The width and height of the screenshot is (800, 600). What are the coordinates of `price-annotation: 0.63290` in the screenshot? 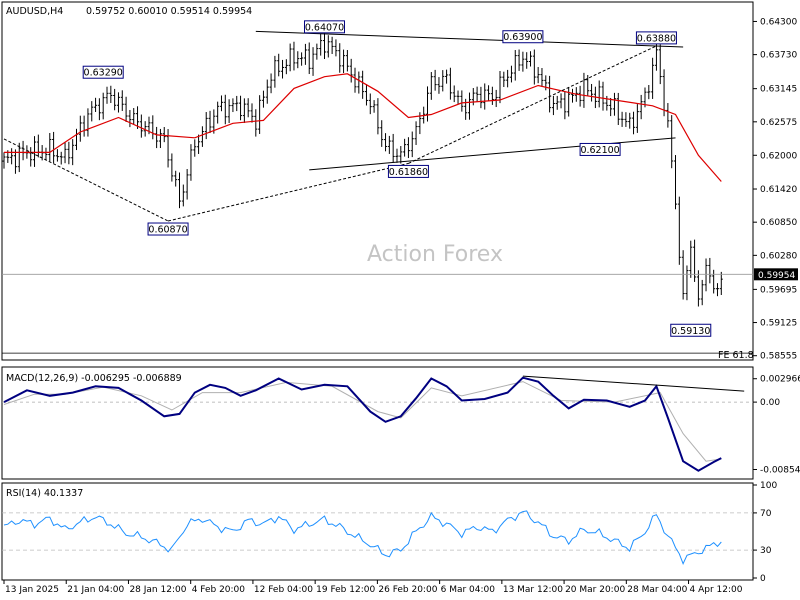 It's located at (103, 72).